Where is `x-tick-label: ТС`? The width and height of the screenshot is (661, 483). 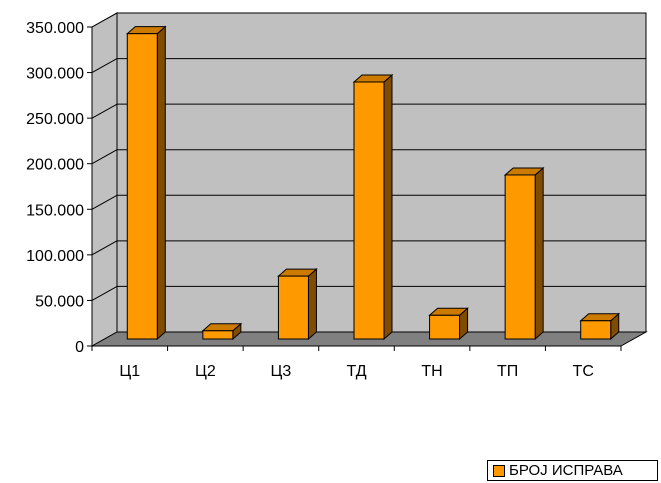 x-tick-label: ТС is located at coordinates (583, 371).